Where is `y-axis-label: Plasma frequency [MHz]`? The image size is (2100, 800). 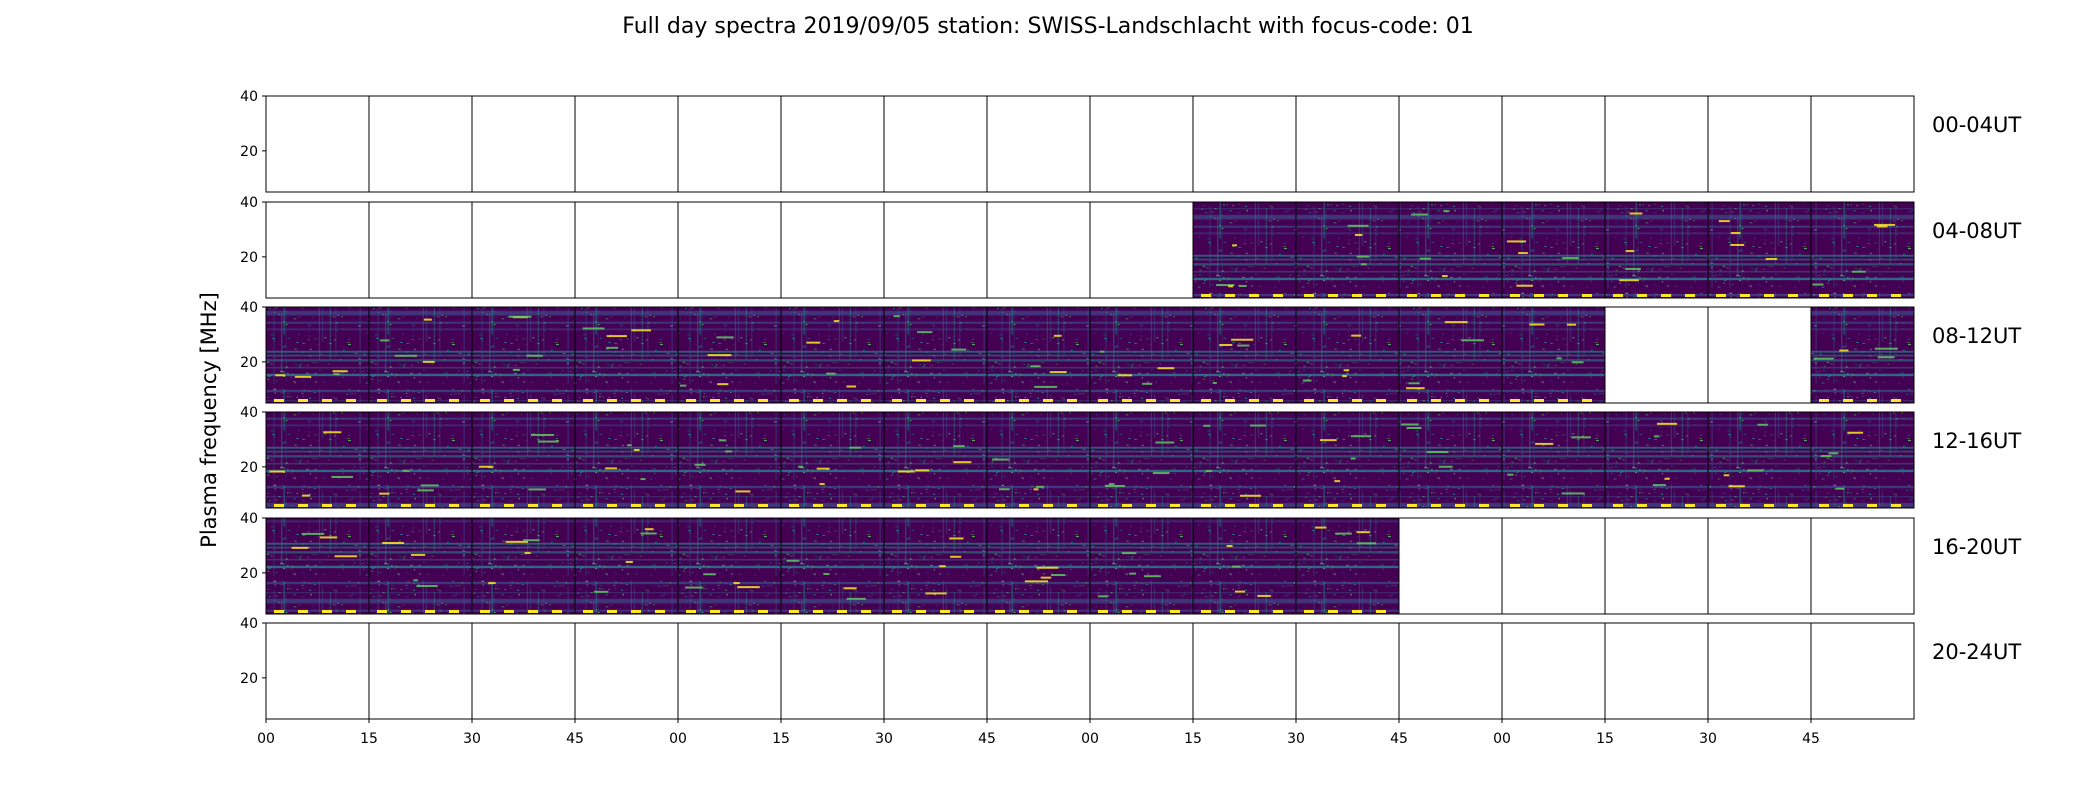
y-axis-label: Plasma frequency [MHz] is located at coordinates (209, 420).